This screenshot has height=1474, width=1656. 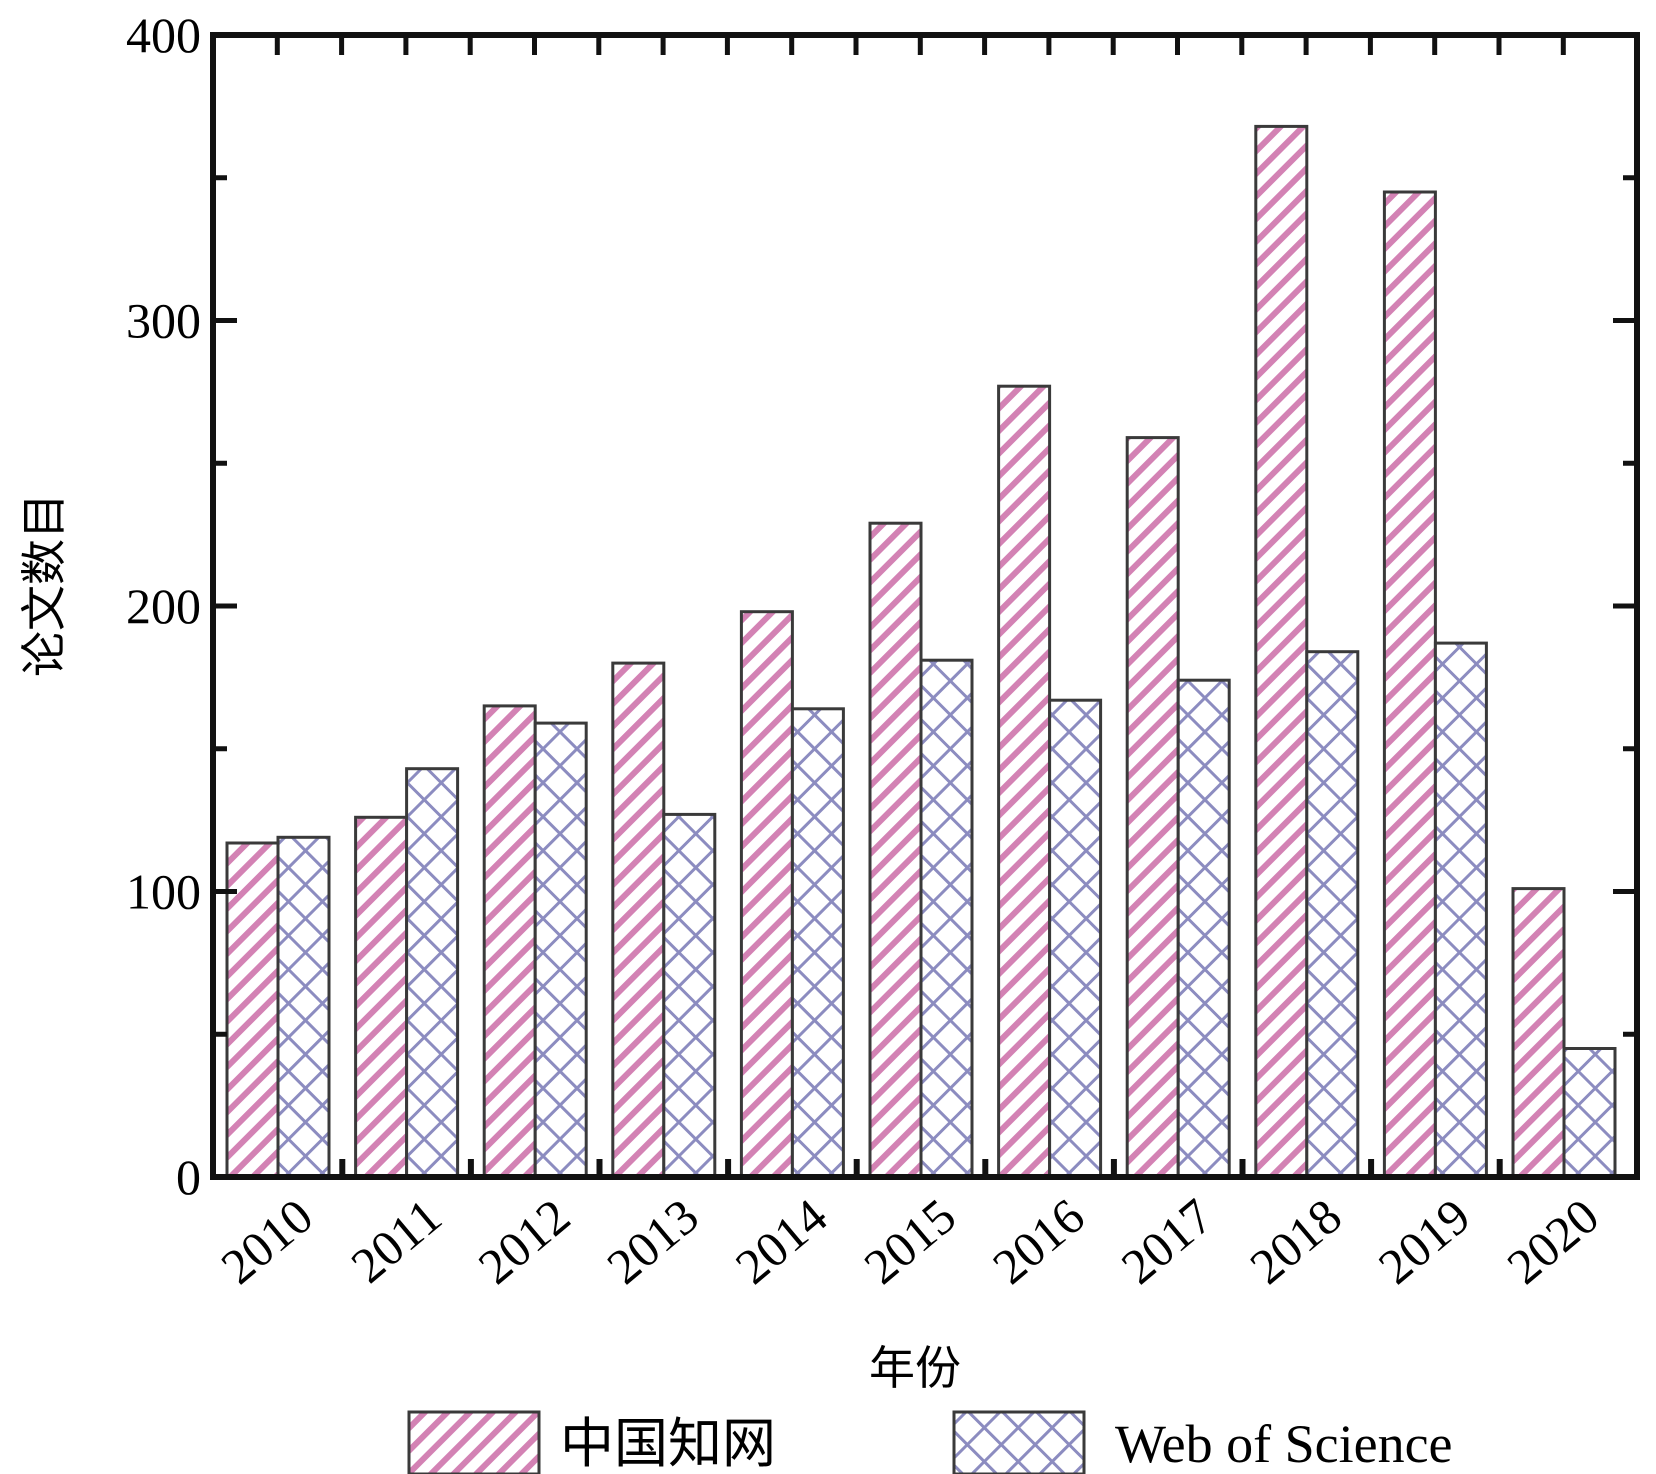 I want to click on bar-cnki-2010, so click(x=252, y=1010).